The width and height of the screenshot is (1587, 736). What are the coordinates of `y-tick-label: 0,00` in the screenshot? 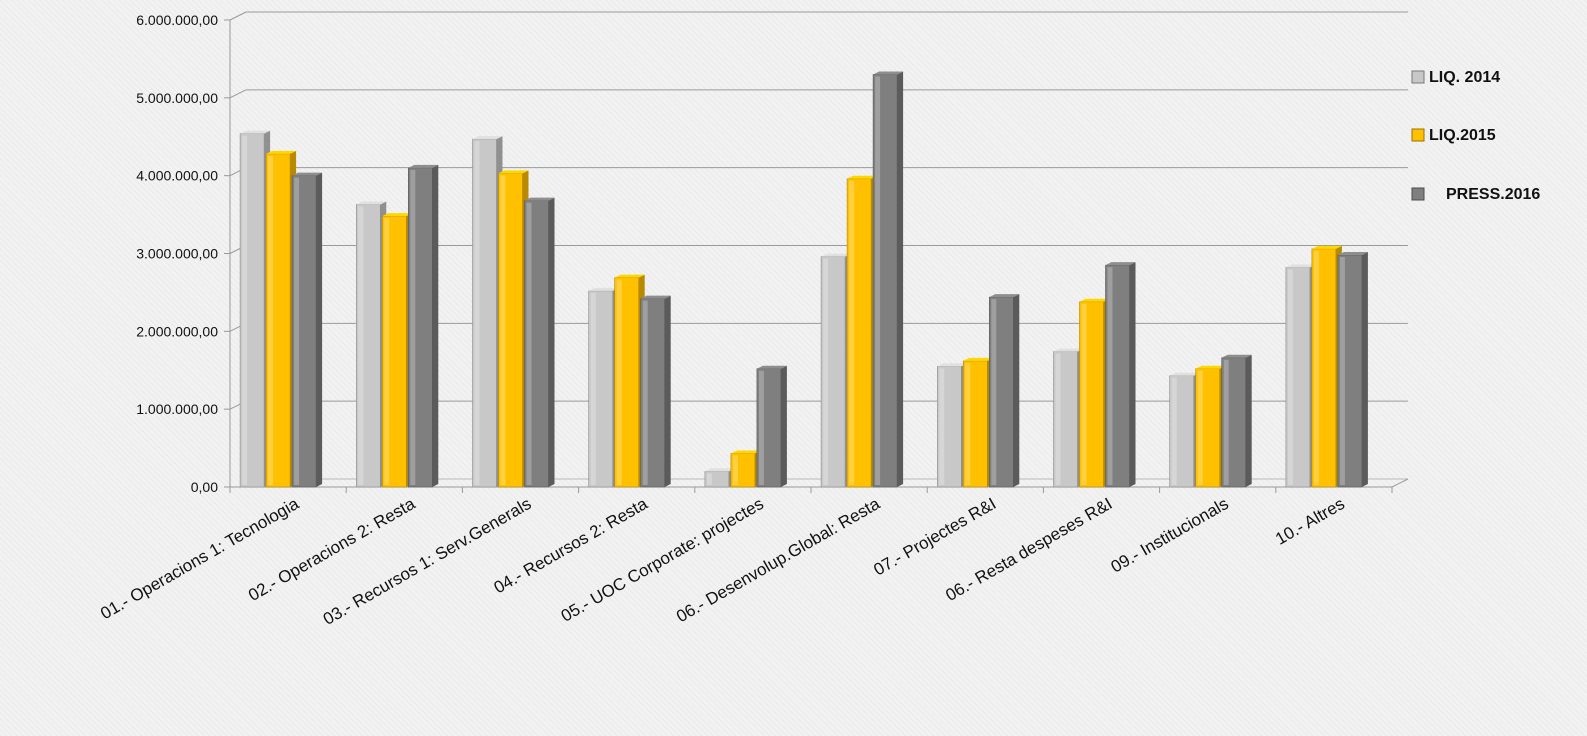 It's located at (204, 487).